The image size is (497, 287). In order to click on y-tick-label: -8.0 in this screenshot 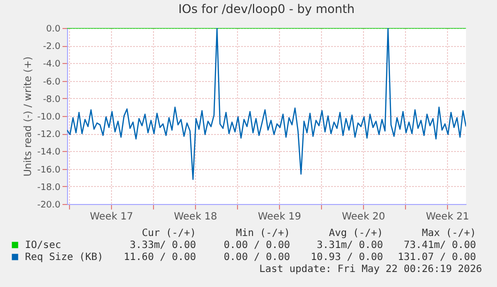, I will do `click(51, 99)`.